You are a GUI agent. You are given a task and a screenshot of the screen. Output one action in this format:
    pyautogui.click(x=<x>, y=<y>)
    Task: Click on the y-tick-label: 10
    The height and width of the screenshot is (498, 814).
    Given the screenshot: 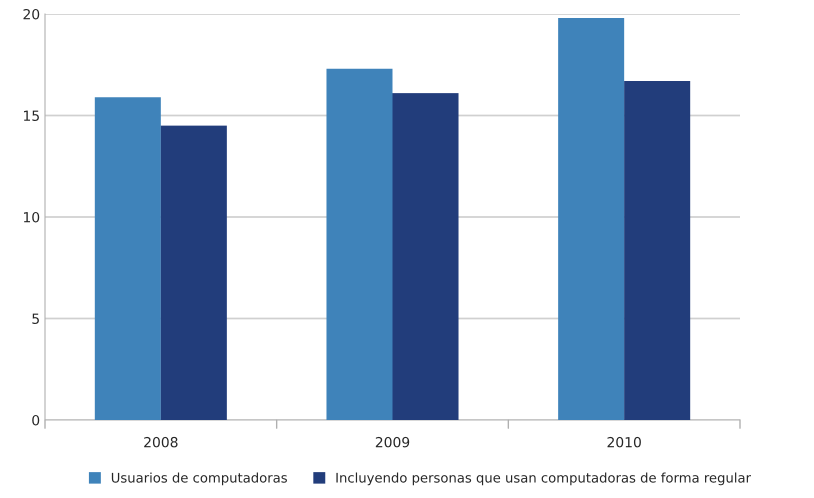 What is the action you would take?
    pyautogui.click(x=32, y=217)
    